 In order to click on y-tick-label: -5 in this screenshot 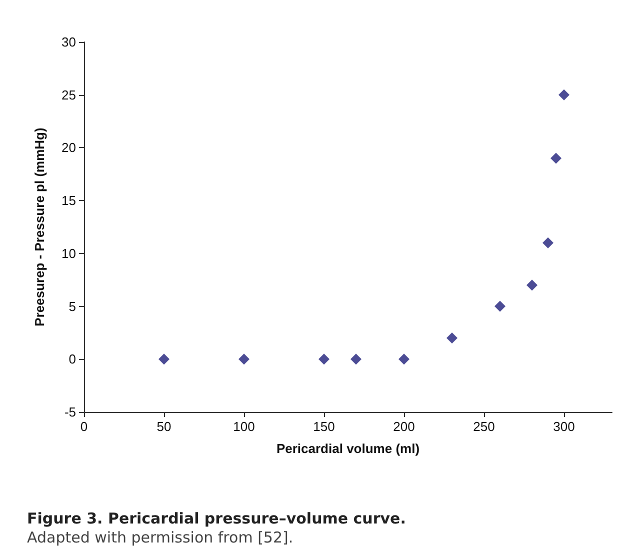, I will do `click(70, 412)`.